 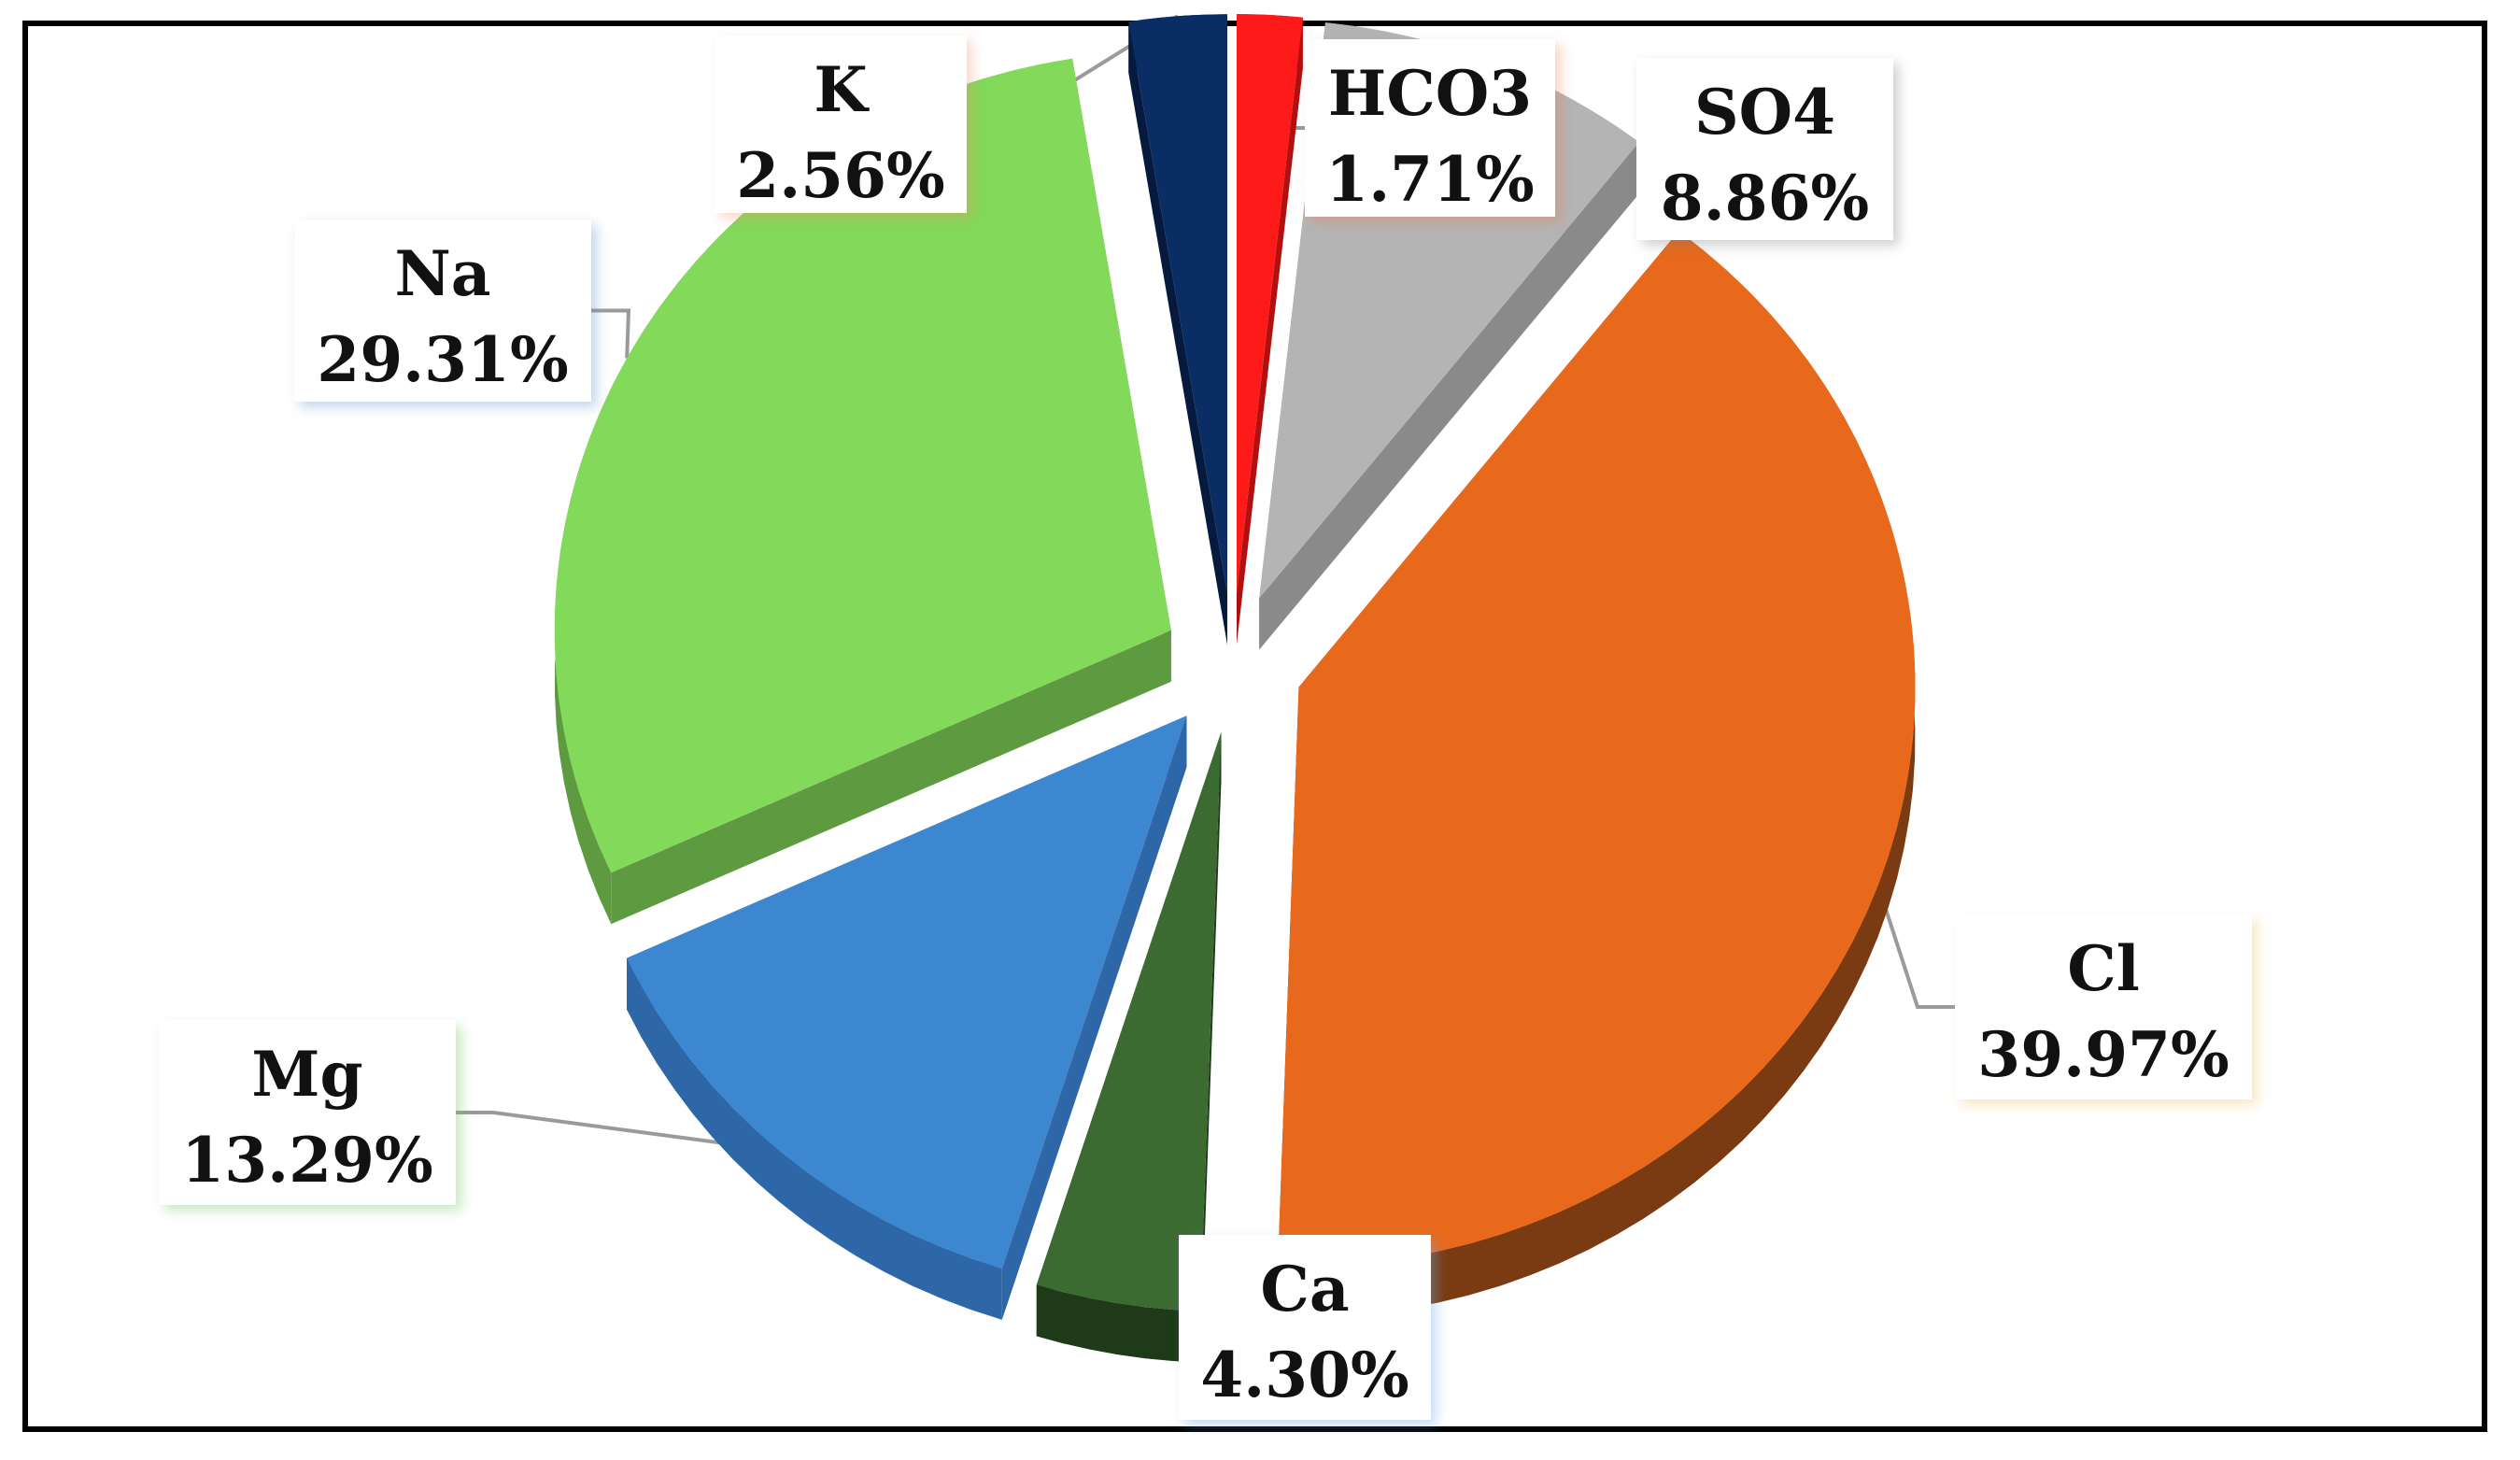 I want to click on slice-na, so click(x=862, y=465).